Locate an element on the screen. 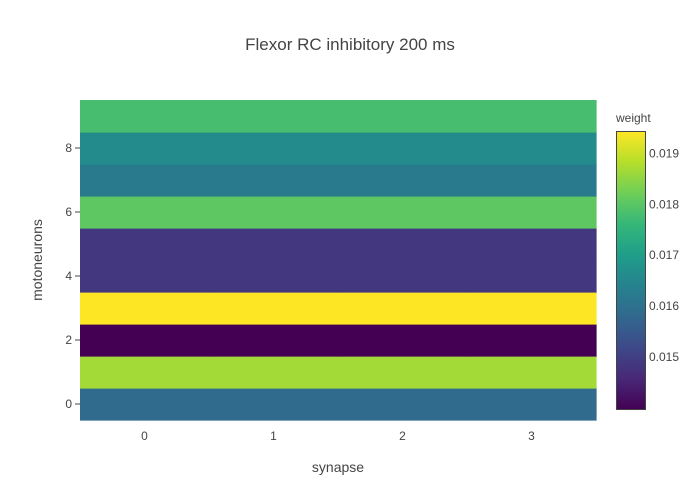 The width and height of the screenshot is (700, 500). colorbar-ticks: 0.015 0.016 0.017 0.018 0.019 is located at coordinates (664, 255).